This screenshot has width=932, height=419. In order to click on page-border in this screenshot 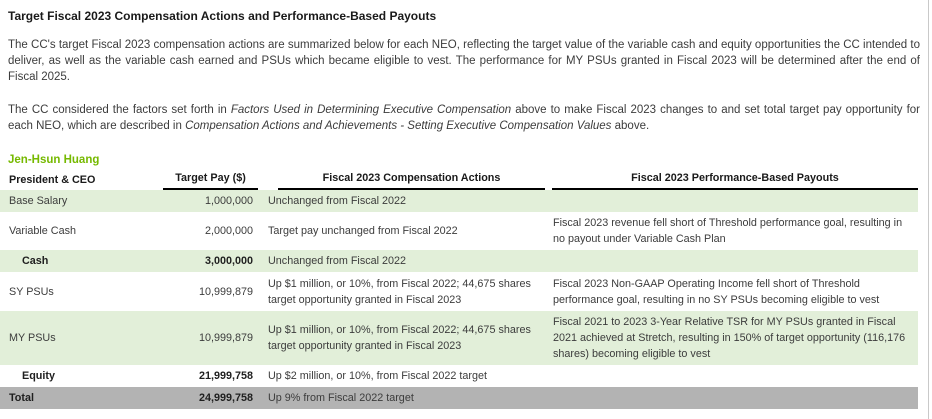, I will do `click(928, 209)`.